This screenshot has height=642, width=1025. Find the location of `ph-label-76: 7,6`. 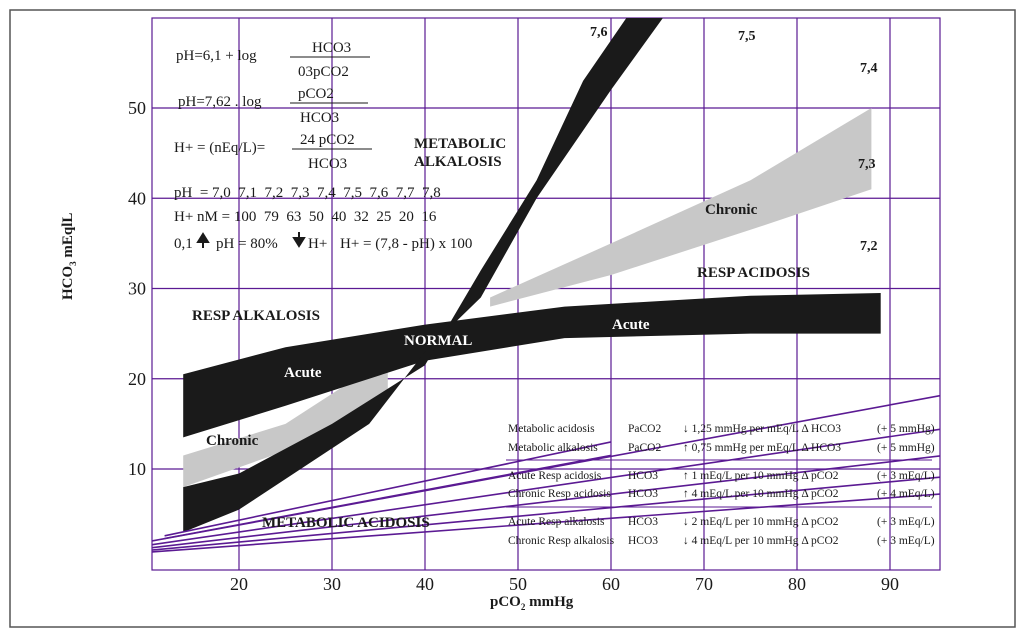

ph-label-76: 7,6 is located at coordinates (599, 32).